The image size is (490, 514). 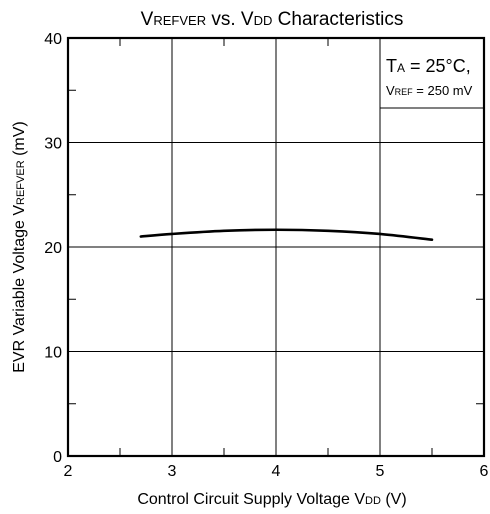 What do you see at coordinates (53, 144) in the screenshot?
I see `y-tick-label: 30` at bounding box center [53, 144].